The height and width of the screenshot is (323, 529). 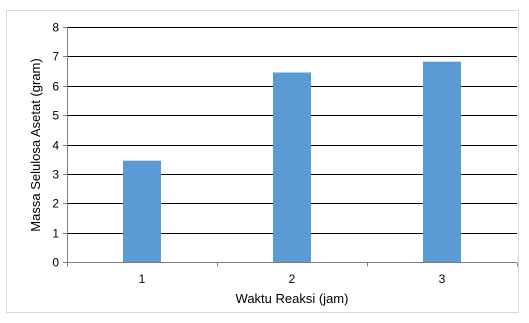 I want to click on x-tick-label: 3, so click(x=442, y=279).